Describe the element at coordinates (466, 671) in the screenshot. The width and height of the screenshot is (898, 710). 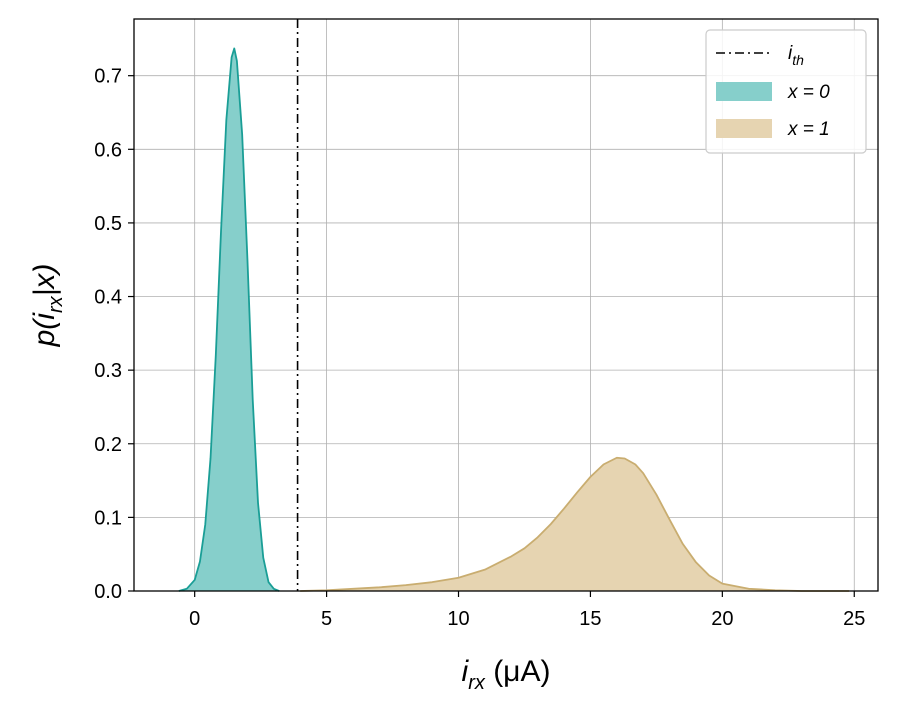
I see `x-axis-title-base: i` at that location.